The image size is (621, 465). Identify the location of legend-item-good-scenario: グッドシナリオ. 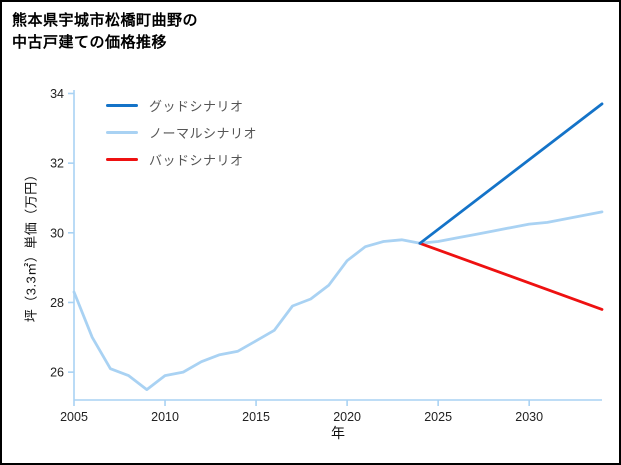
(181, 105).